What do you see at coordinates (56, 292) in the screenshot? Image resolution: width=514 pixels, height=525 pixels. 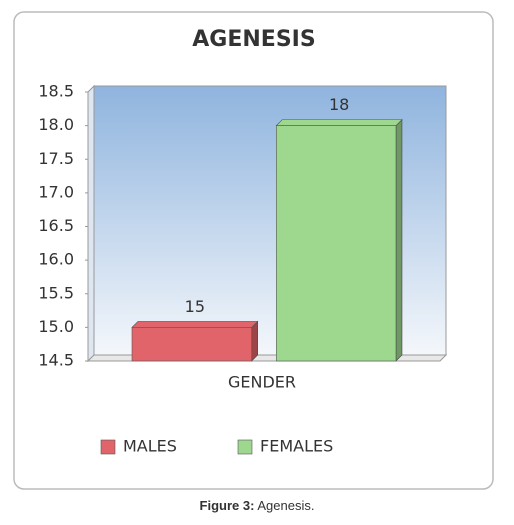 I see `y-tick-label: 15.5` at bounding box center [56, 292].